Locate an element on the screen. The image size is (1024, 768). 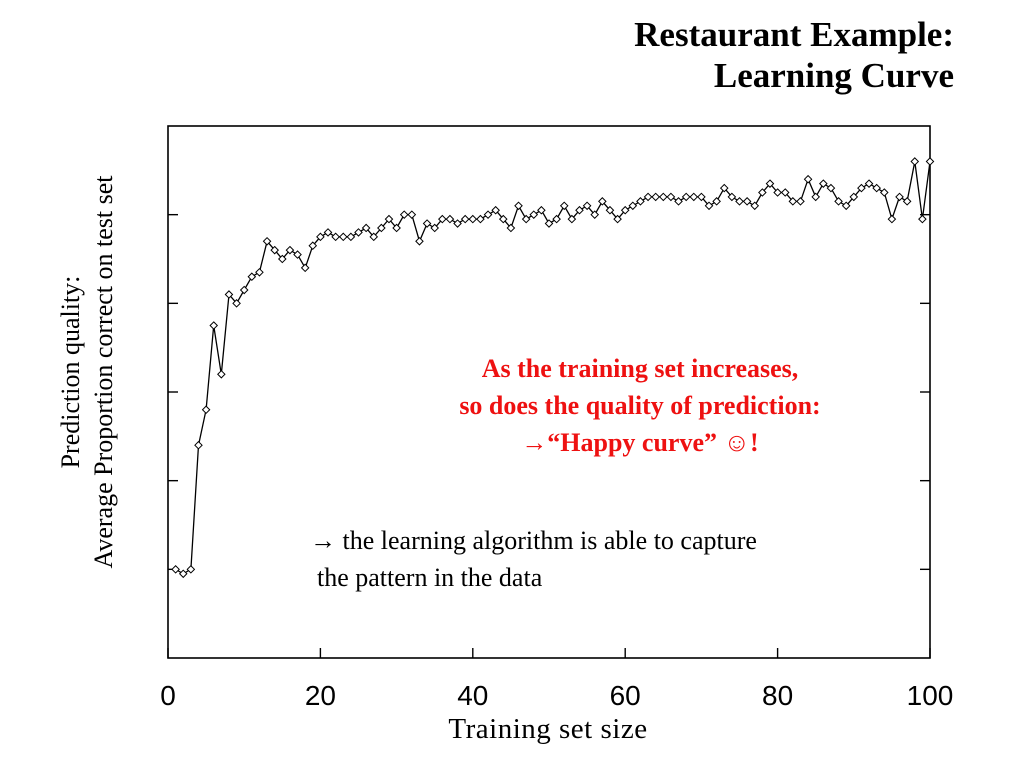
callout-line-2: so does the quality of prediction: is located at coordinates (640, 405).